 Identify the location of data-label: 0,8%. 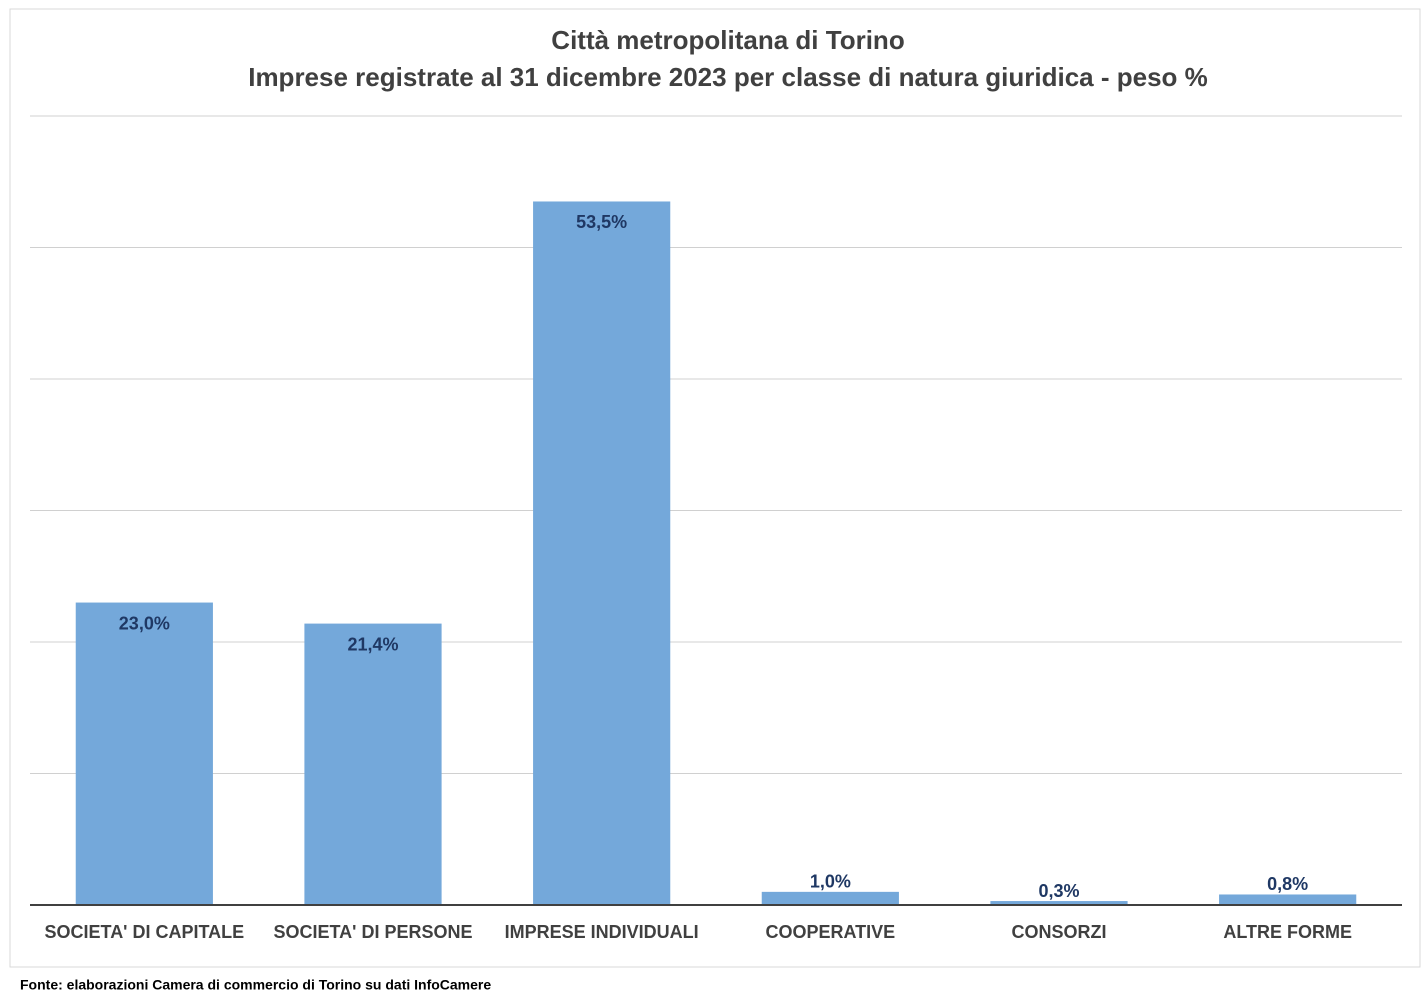
(1287, 884).